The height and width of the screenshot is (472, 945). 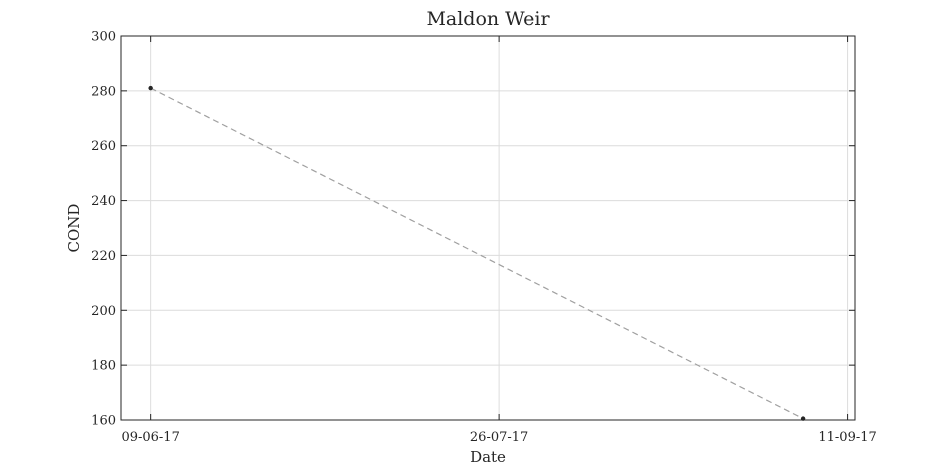 What do you see at coordinates (74, 228) in the screenshot?
I see `y-axis-label: COND` at bounding box center [74, 228].